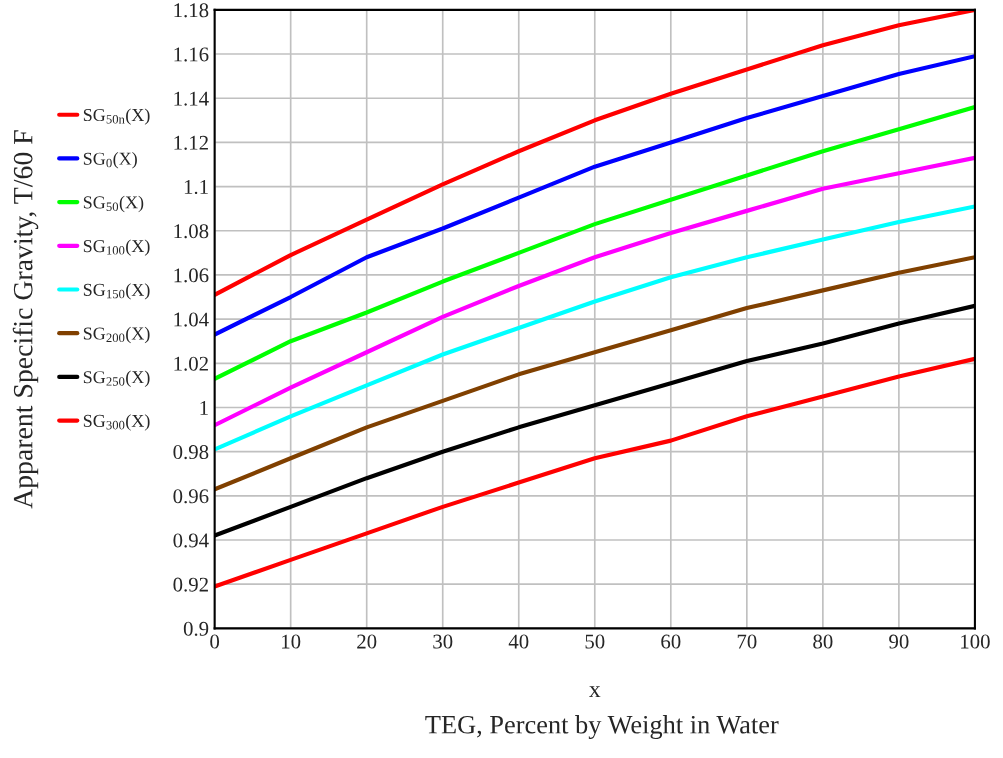 The height and width of the screenshot is (758, 1003). What do you see at coordinates (116, 116) in the screenshot?
I see `legend-label: SG$_{50n}$(X)` at bounding box center [116, 116].